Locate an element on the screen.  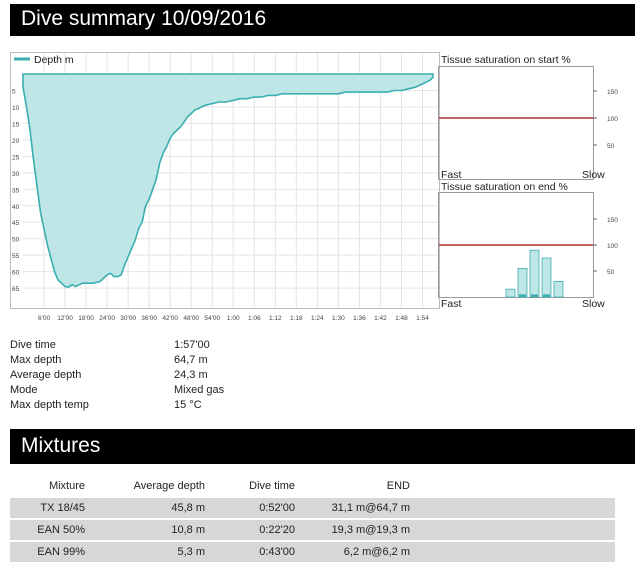
table-row: EAN 50% 10,8 m 0:22'20 19,3 m@19,3 m is located at coordinates (312, 530).